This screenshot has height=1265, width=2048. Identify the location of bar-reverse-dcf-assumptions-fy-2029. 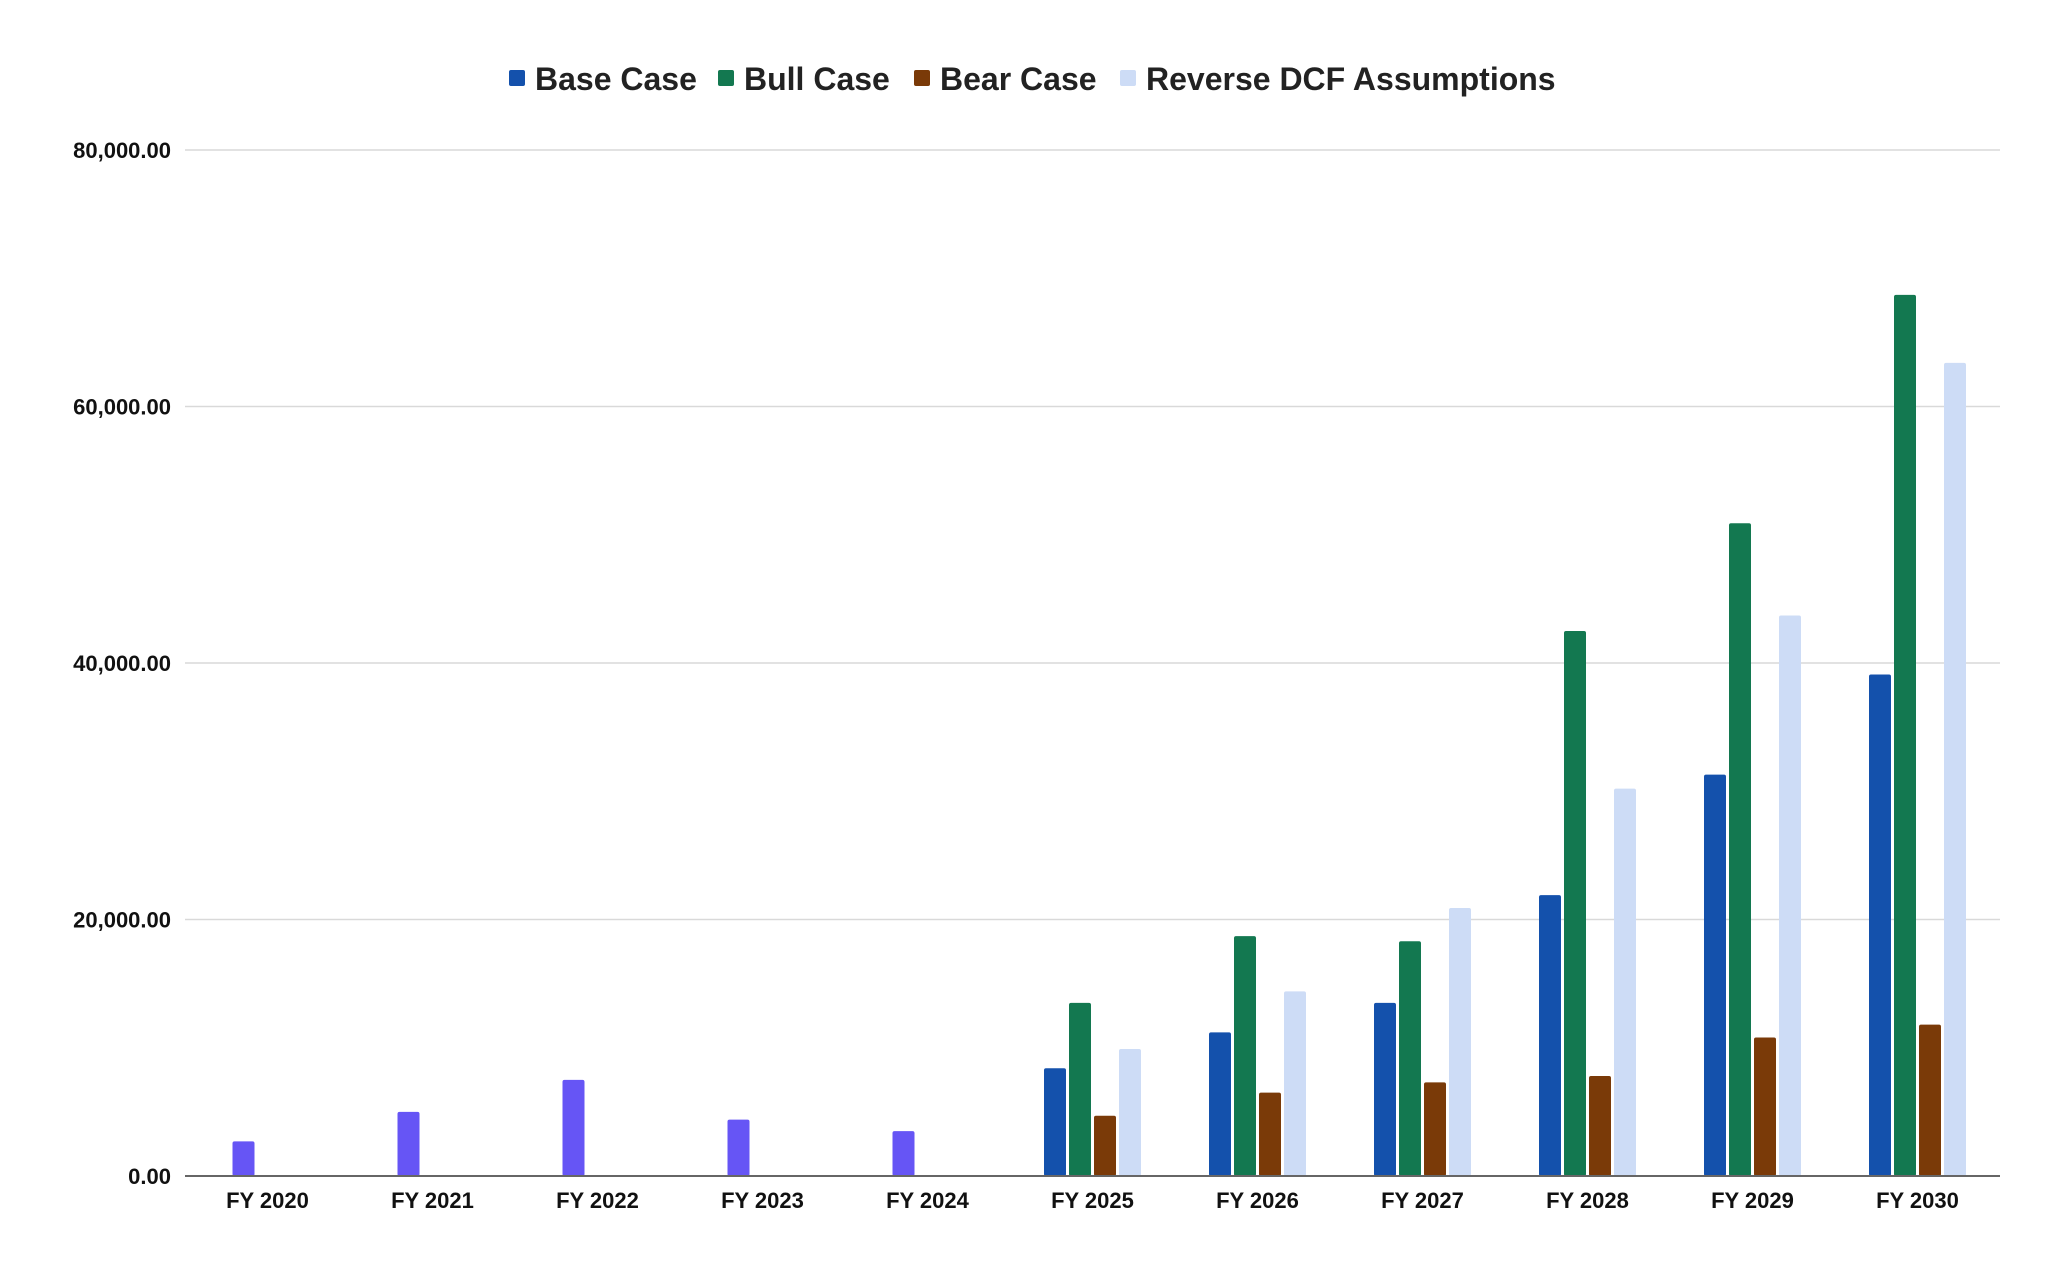
(1790, 895).